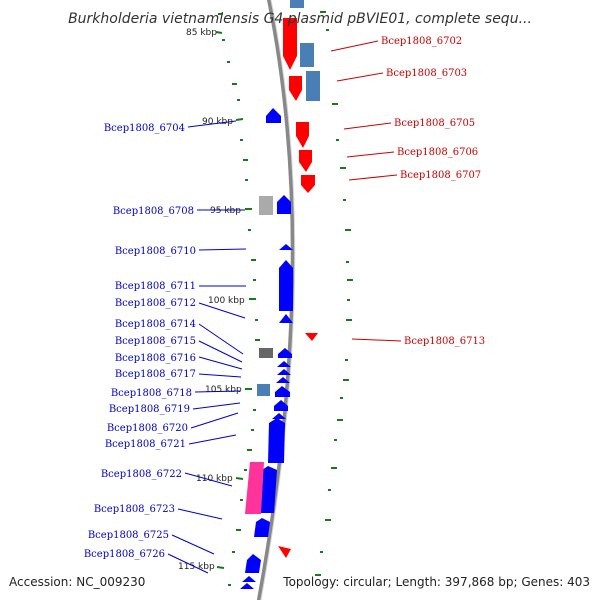 Image resolution: width=600 pixels, height=600 pixels. Describe the element at coordinates (284, 364) in the screenshot. I see `gene-6715-feature` at that location.